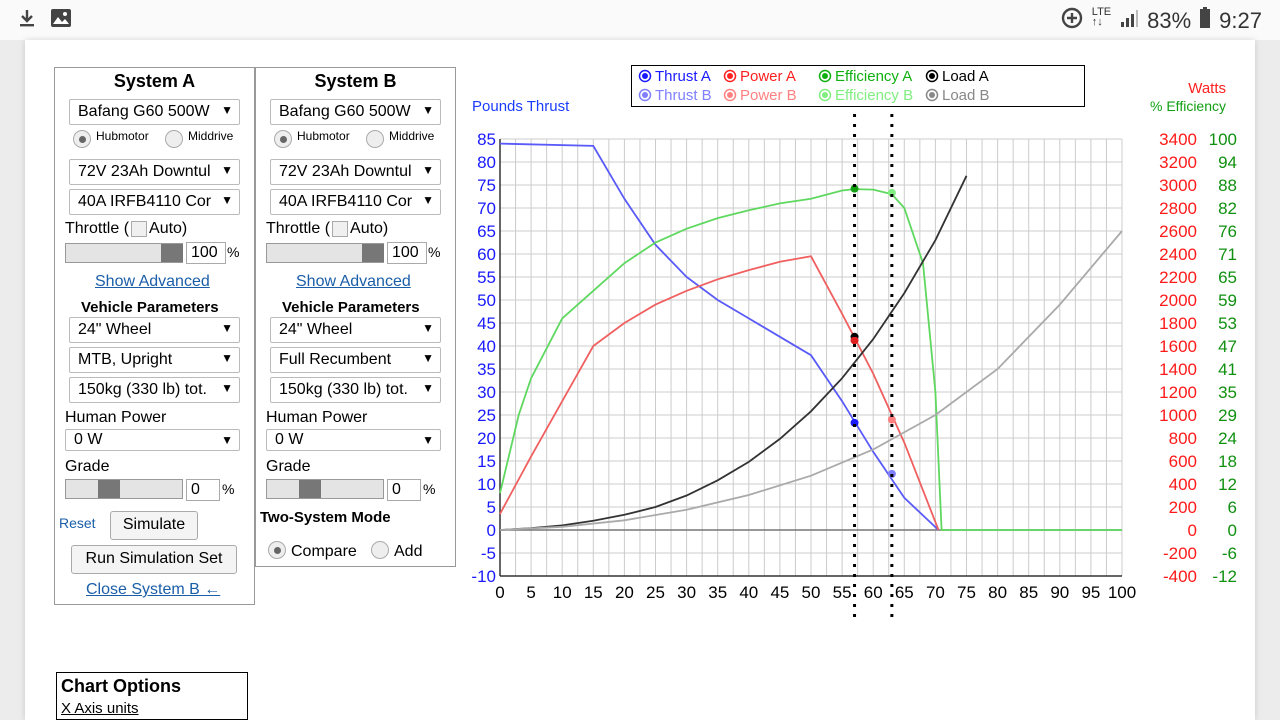  Describe the element at coordinates (1178, 254) in the screenshot. I see `watts-tick-label: 2400` at that location.